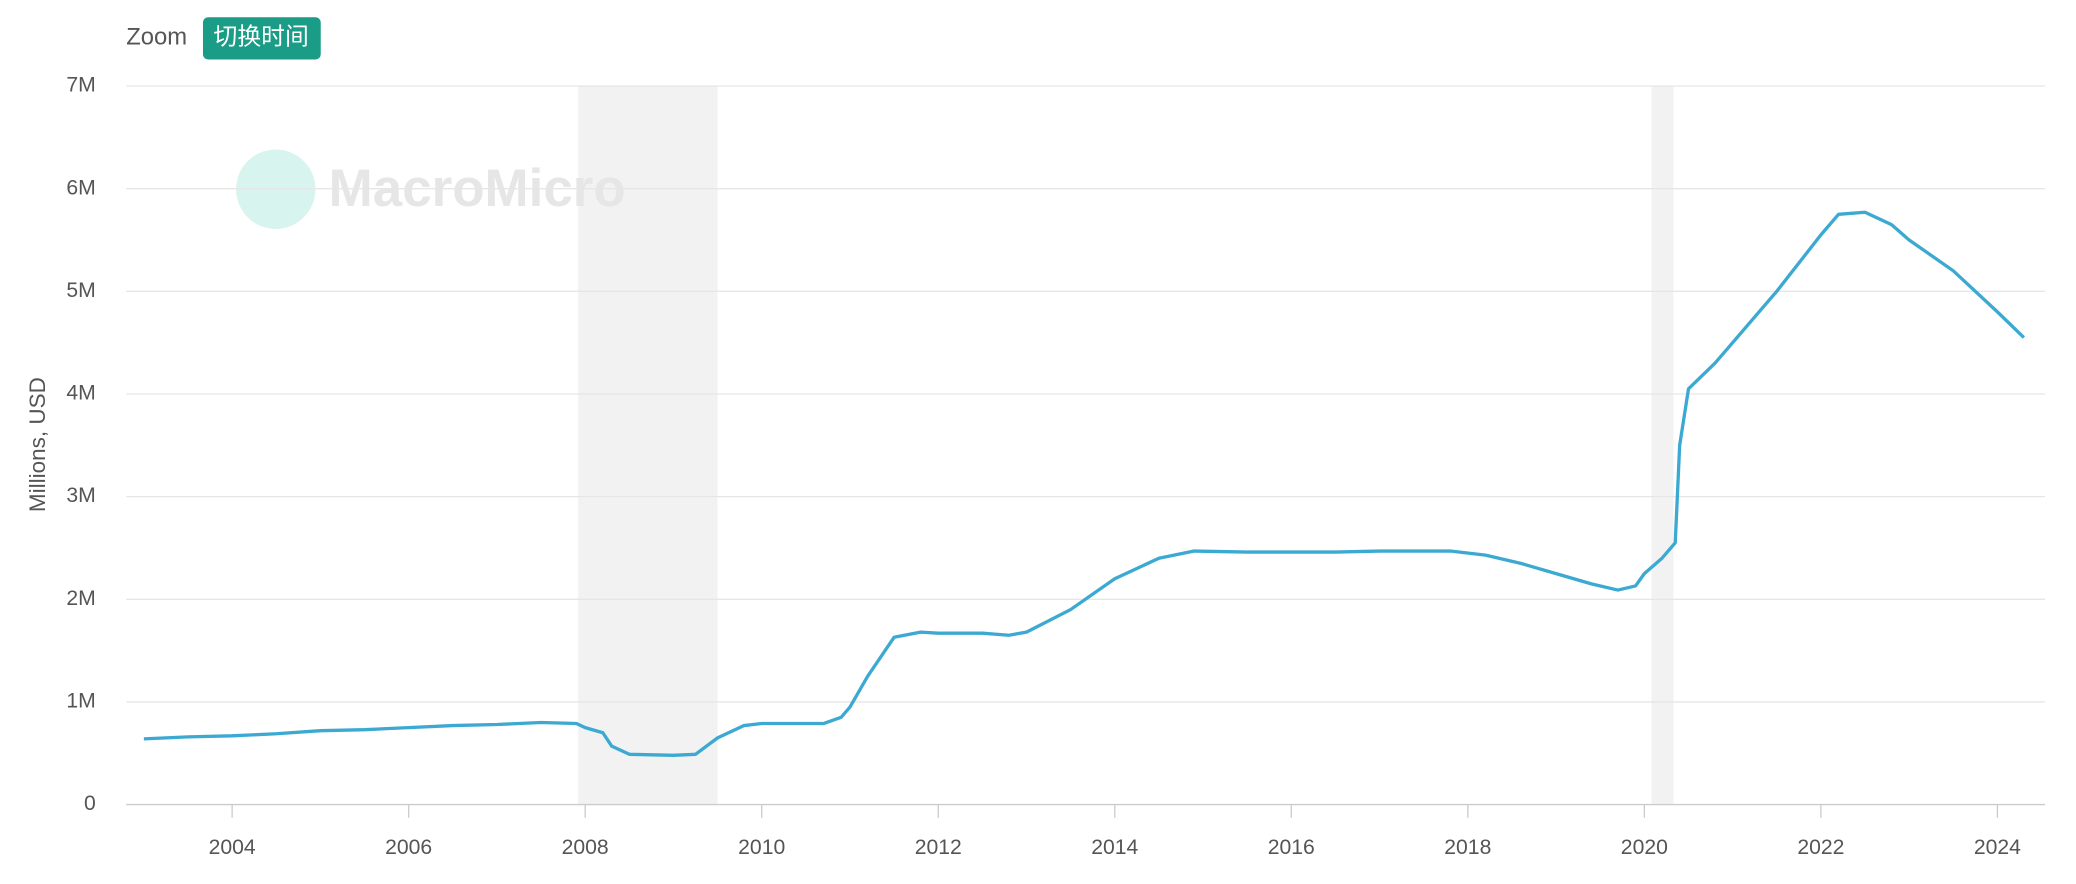  I want to click on y-tick-label: 6M, so click(80, 187).